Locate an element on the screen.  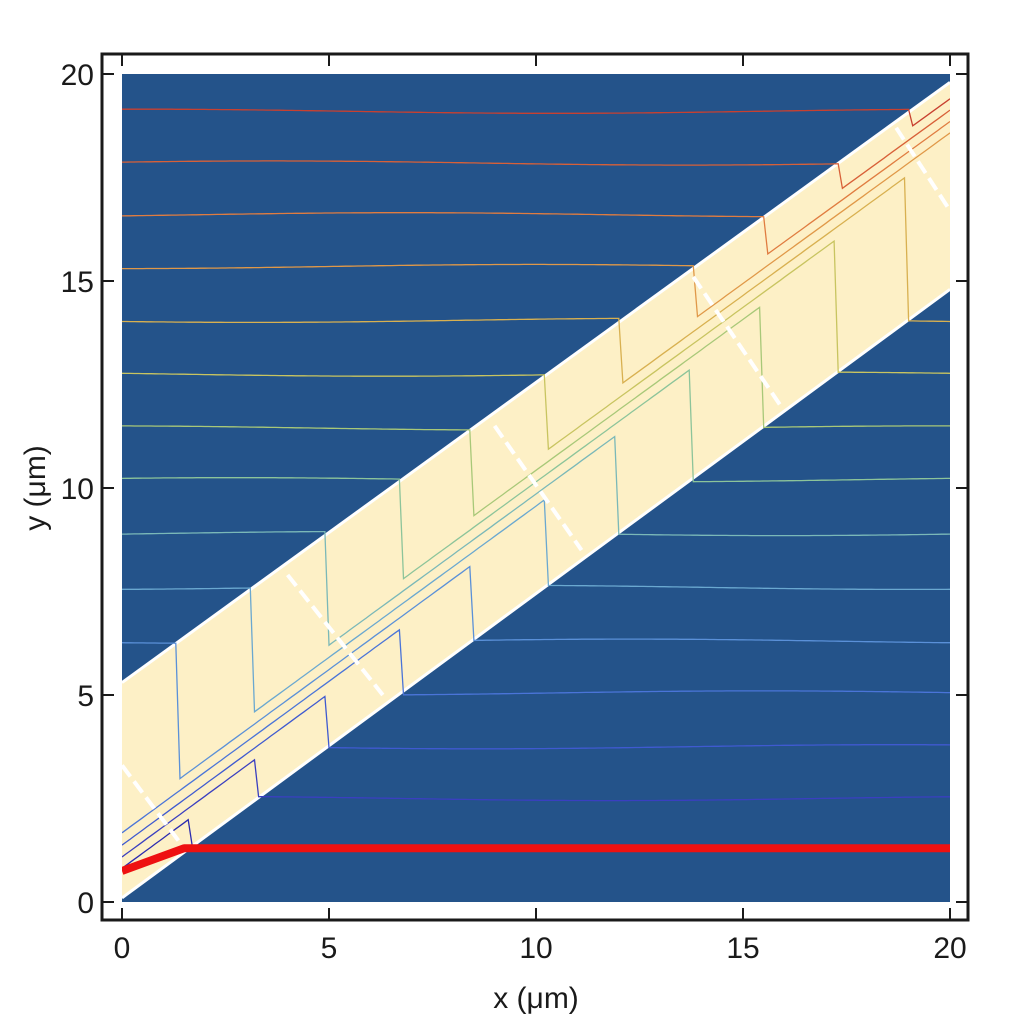
y-axis-title: y (μm) is located at coordinates (35, 488).